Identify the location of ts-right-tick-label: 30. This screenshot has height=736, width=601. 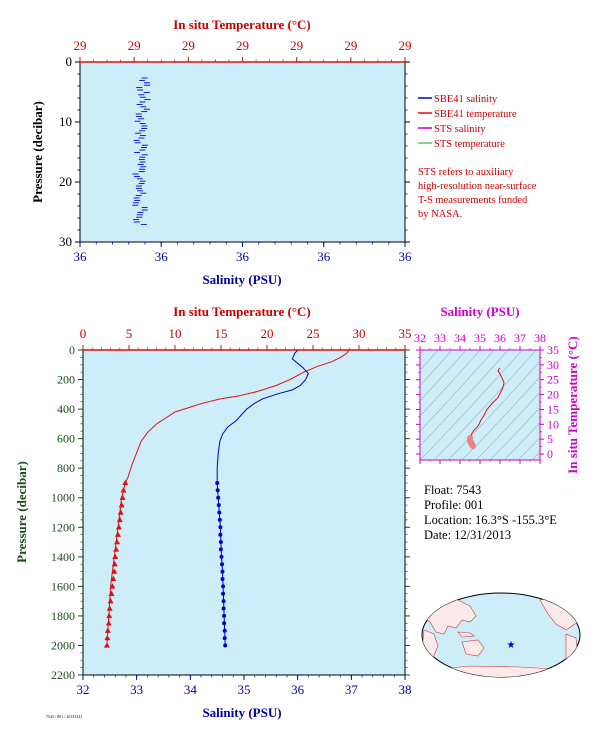
(553, 365).